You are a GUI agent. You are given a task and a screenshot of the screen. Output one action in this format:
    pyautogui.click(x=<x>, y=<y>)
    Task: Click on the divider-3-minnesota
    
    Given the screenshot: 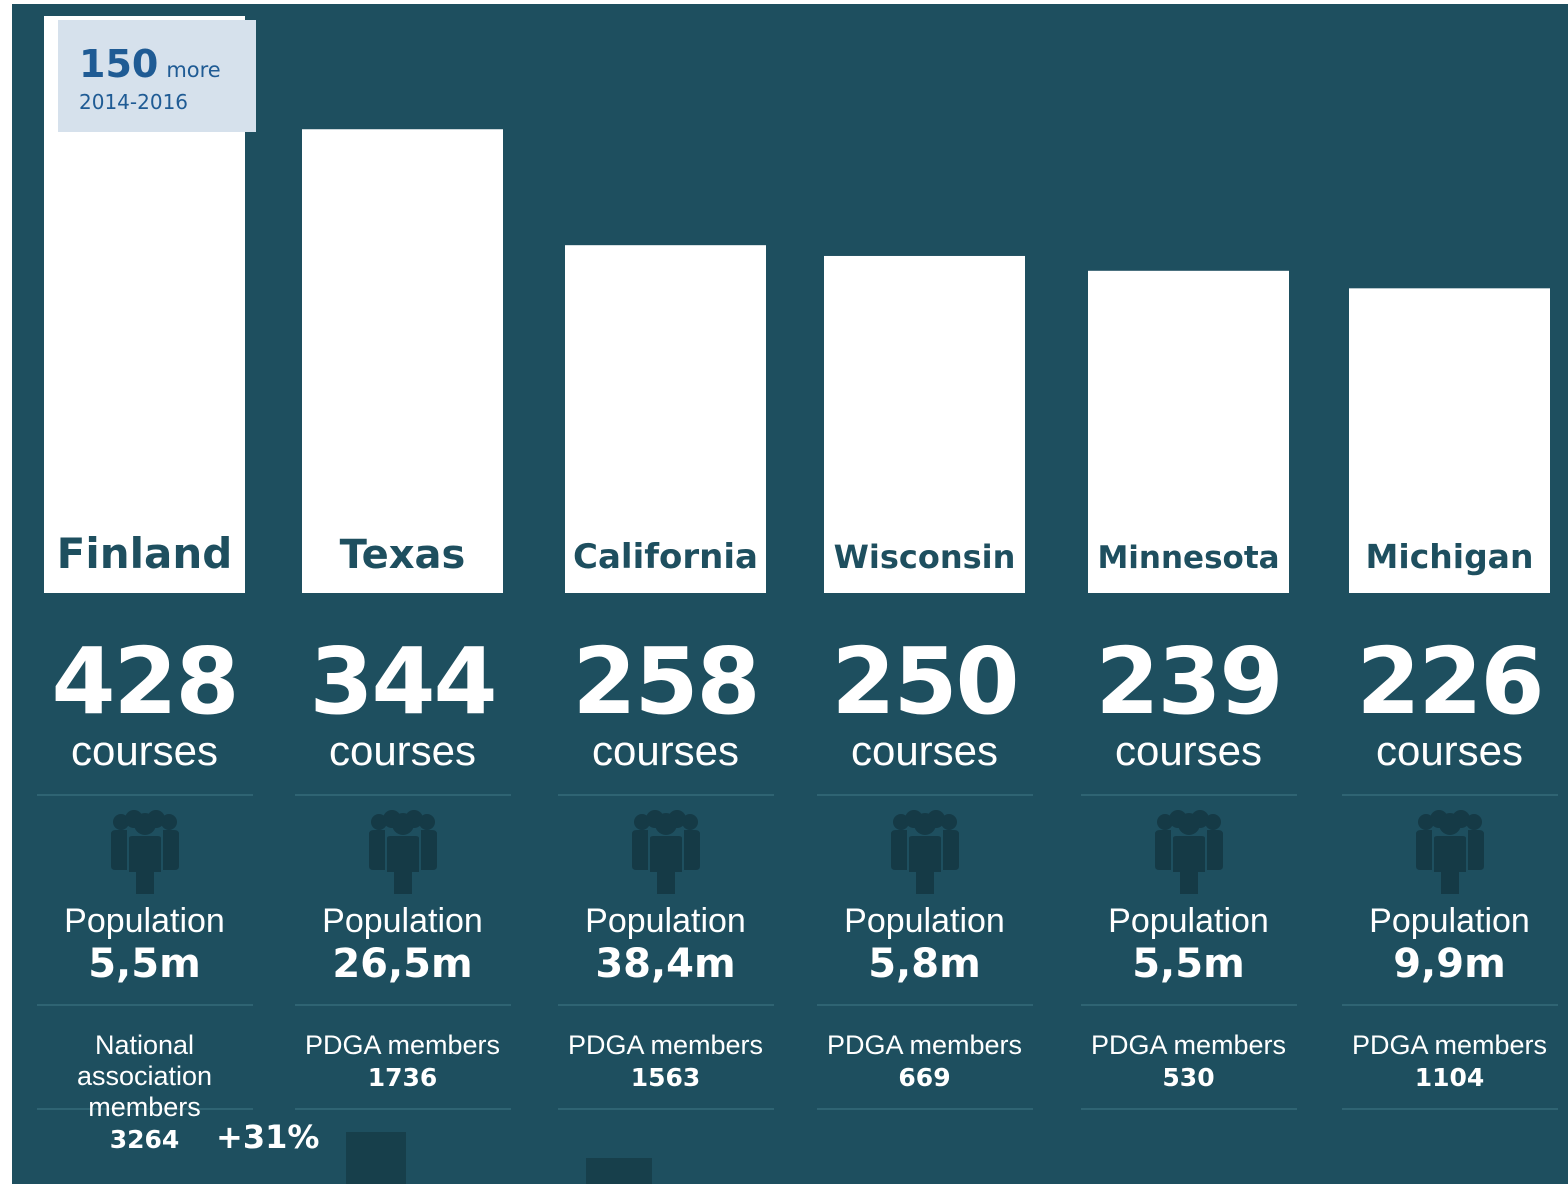 What is the action you would take?
    pyautogui.click(x=1188, y=1109)
    